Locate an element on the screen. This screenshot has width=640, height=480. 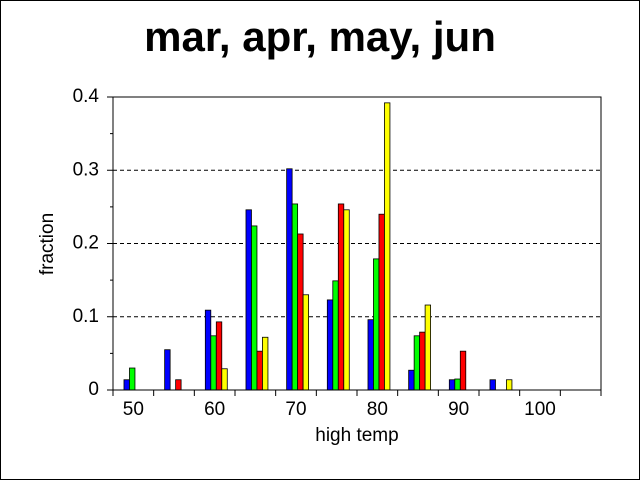
y-tick-label: 0 is located at coordinates (93, 389).